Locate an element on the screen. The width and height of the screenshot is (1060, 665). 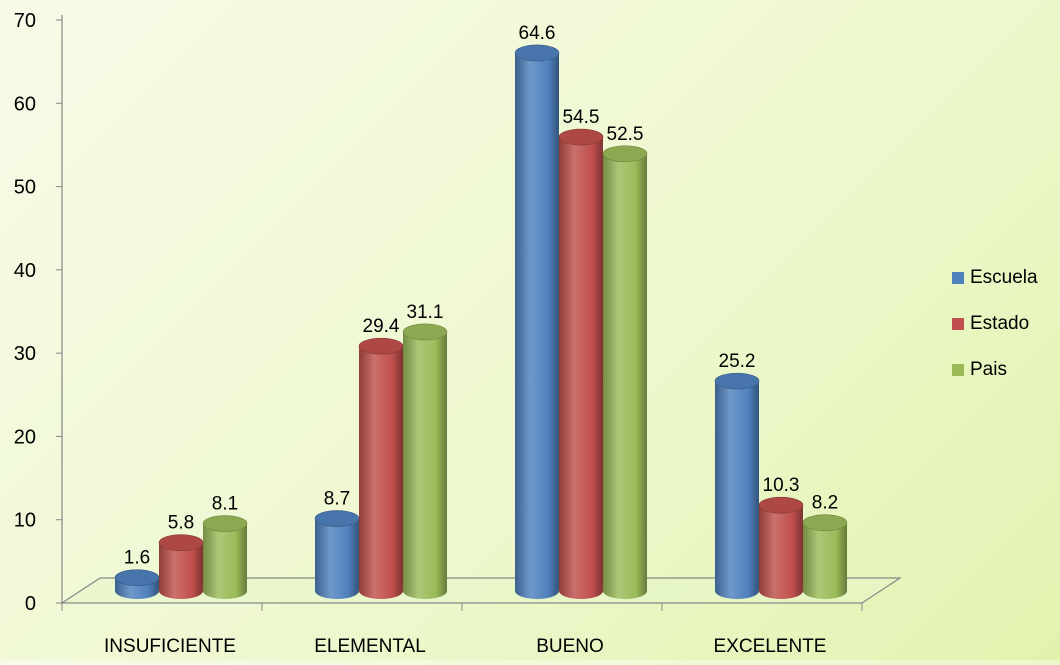
legend: Escuela Estado Pais is located at coordinates (995, 335).